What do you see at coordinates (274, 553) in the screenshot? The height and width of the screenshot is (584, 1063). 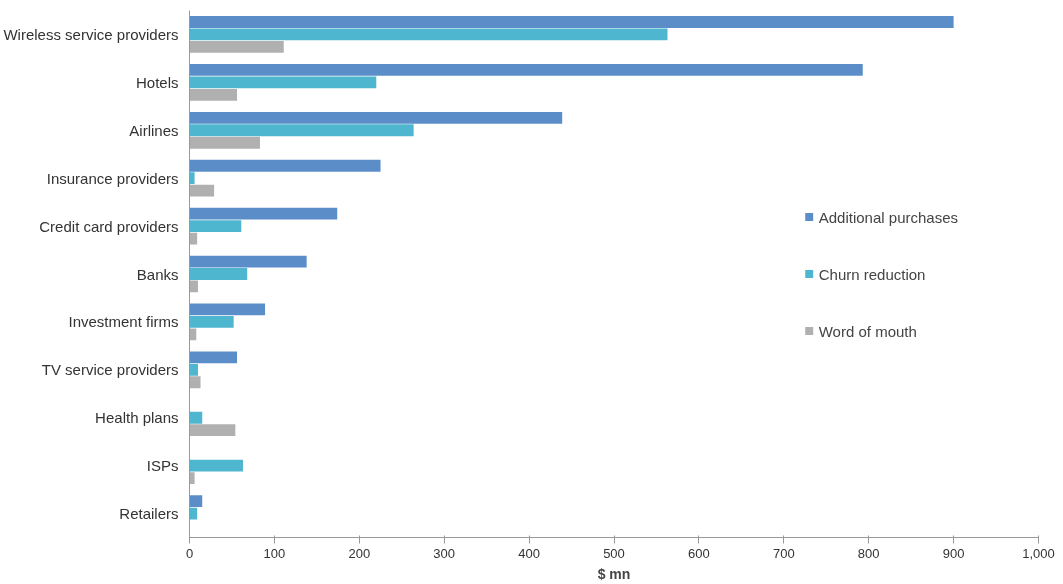 I see `x-tick-label: 100` at bounding box center [274, 553].